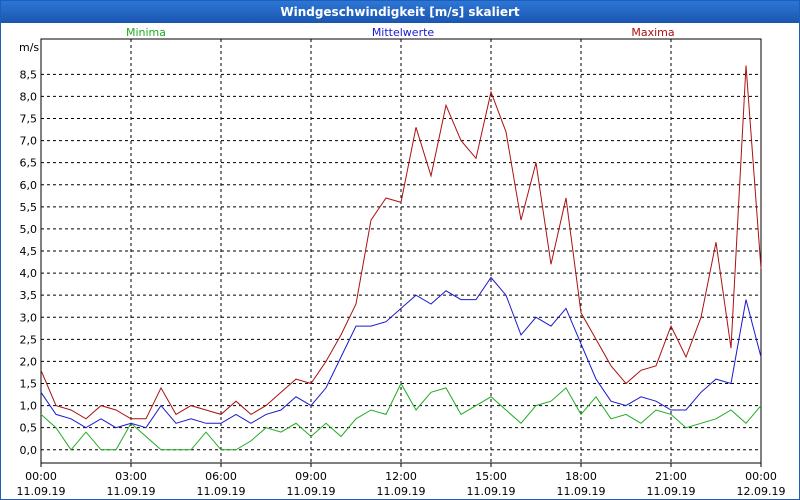 The height and width of the screenshot is (500, 800). Describe the element at coordinates (146, 32) in the screenshot. I see `legend-minima: Minima` at that location.